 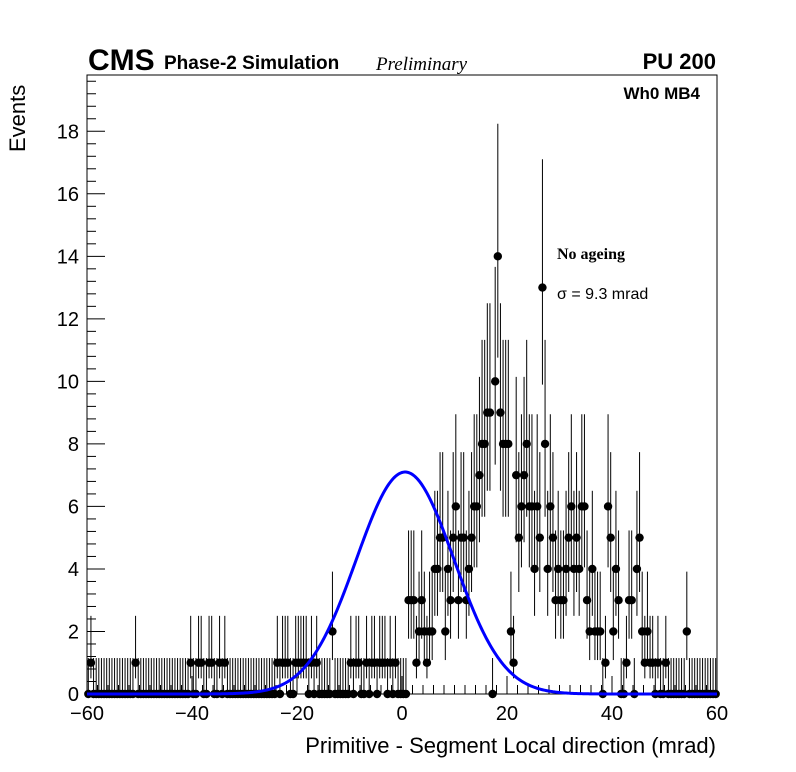 I want to click on y-tick-label: 2, so click(x=73, y=632).